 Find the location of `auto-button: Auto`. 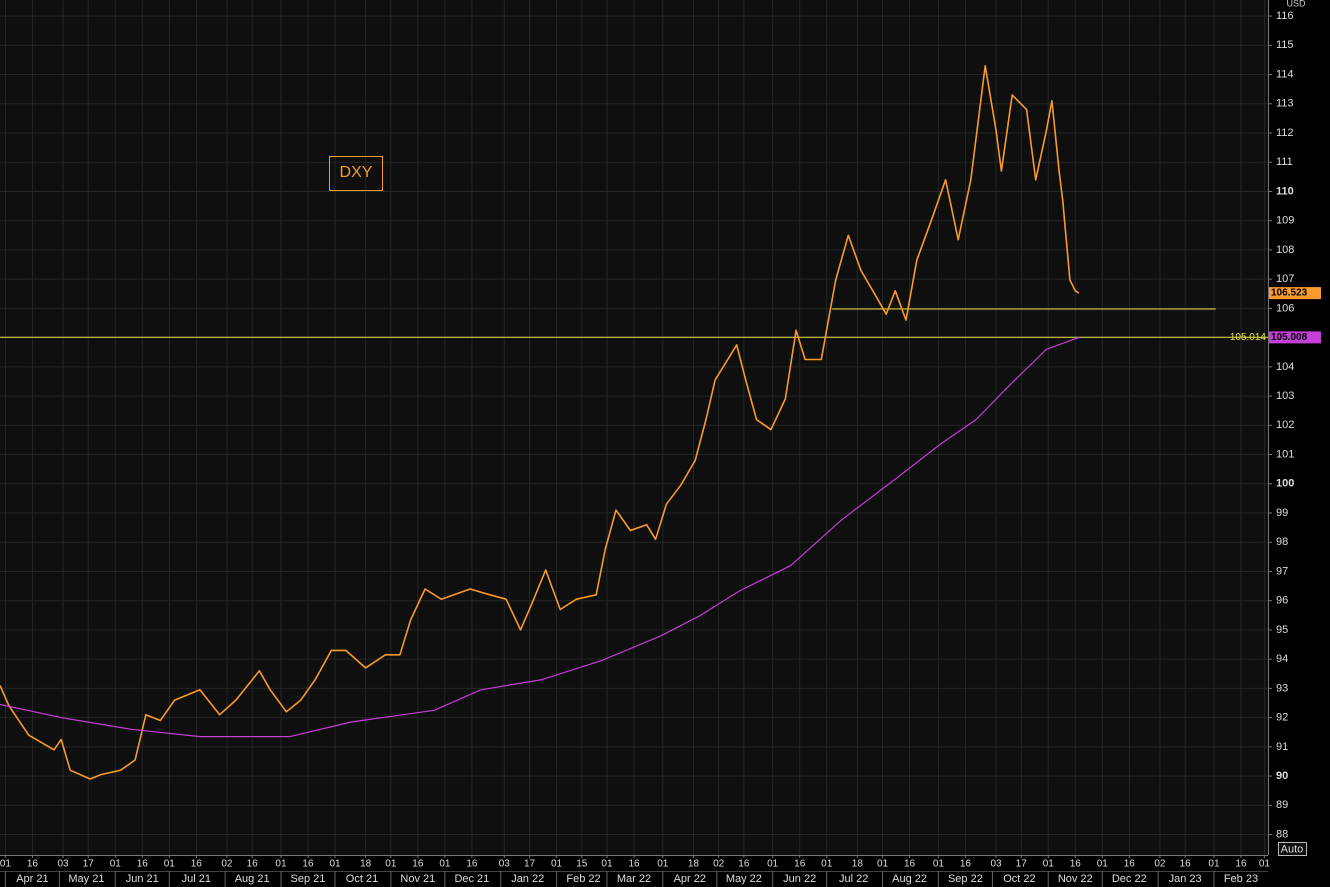

auto-button: Auto is located at coordinates (1292, 849).